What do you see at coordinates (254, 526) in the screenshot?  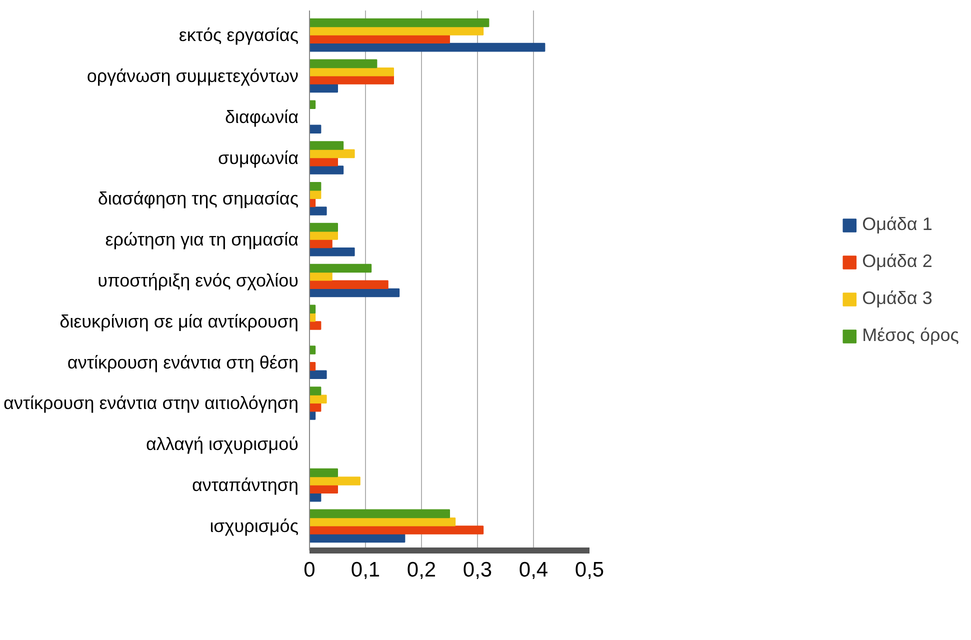 I see `y-tick-label: ισχυρισμός` at bounding box center [254, 526].